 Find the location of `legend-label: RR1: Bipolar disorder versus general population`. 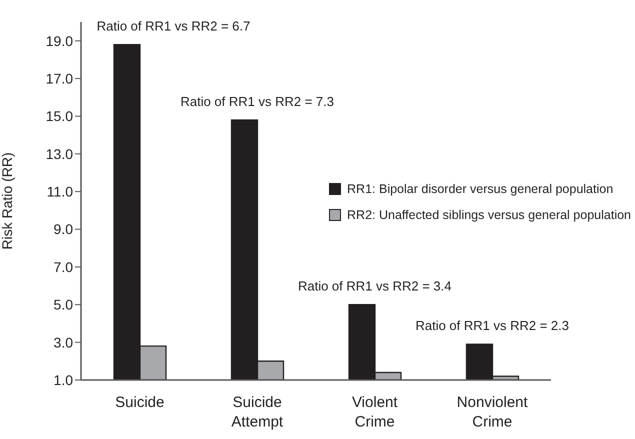

legend-label: RR1: Bipolar disorder versus general population is located at coordinates (480, 189).